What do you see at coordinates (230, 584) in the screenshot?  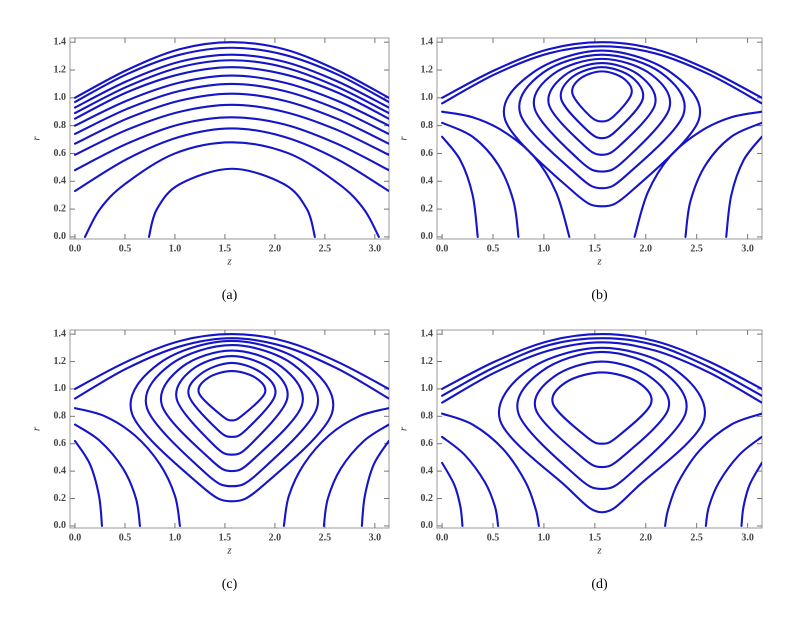 I see `caption: (c)` at bounding box center [230, 584].